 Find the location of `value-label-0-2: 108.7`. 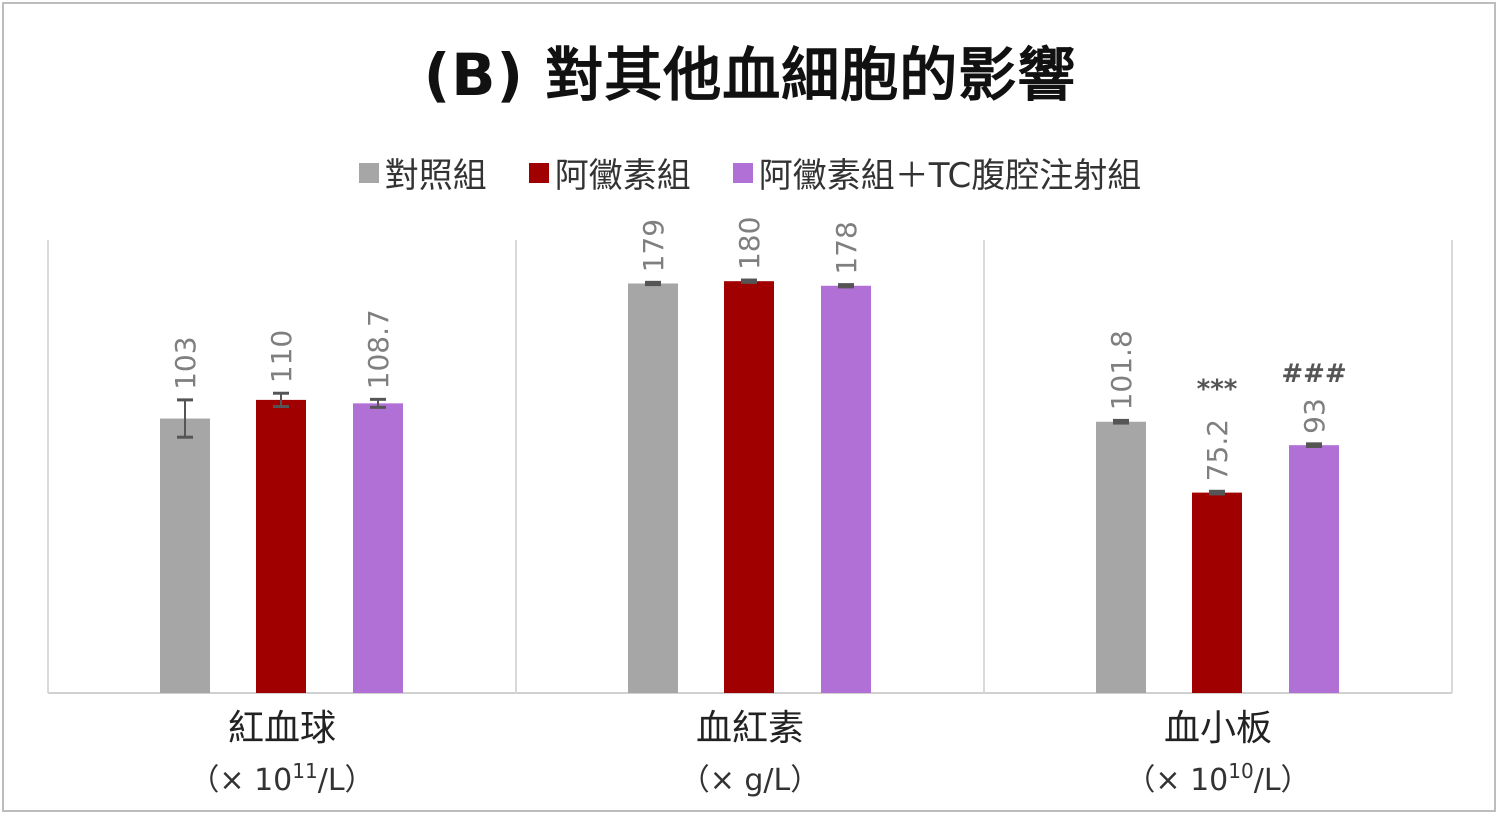

value-label-0-2: 108.7 is located at coordinates (378, 349).